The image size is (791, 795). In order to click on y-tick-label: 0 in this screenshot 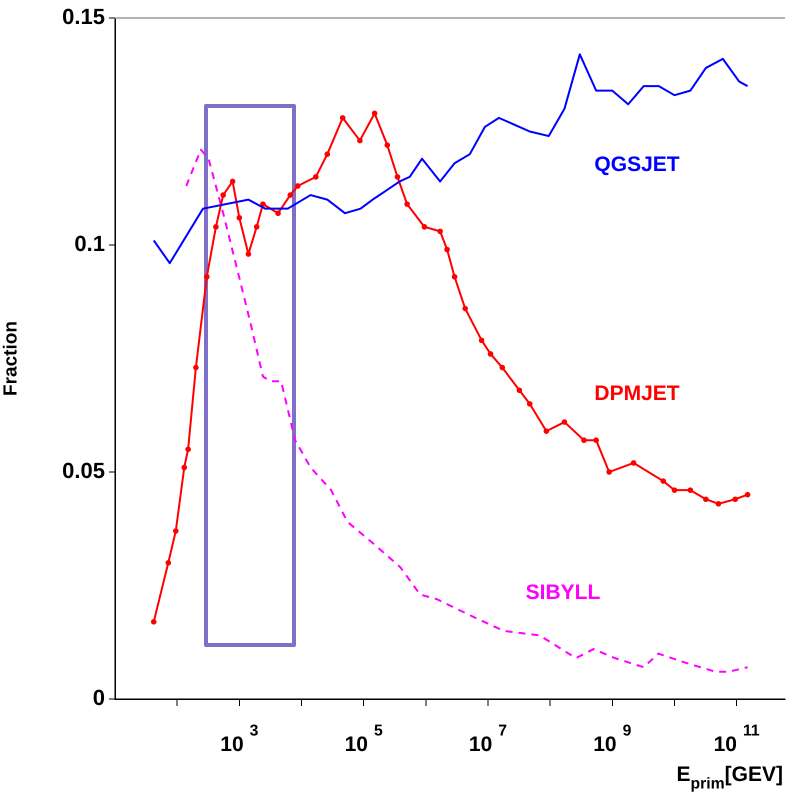, I will do `click(98, 697)`.